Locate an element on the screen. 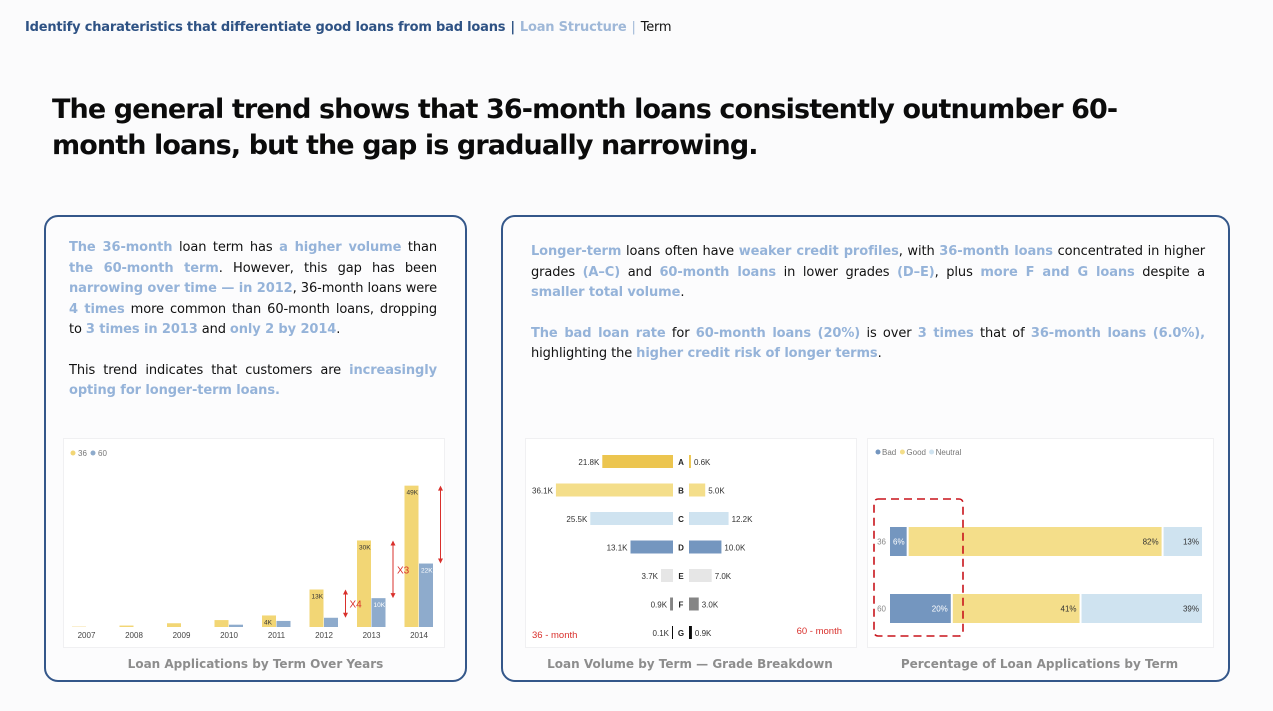 The height and width of the screenshot is (711, 1273). bar-60-month-G is located at coordinates (690, 632).